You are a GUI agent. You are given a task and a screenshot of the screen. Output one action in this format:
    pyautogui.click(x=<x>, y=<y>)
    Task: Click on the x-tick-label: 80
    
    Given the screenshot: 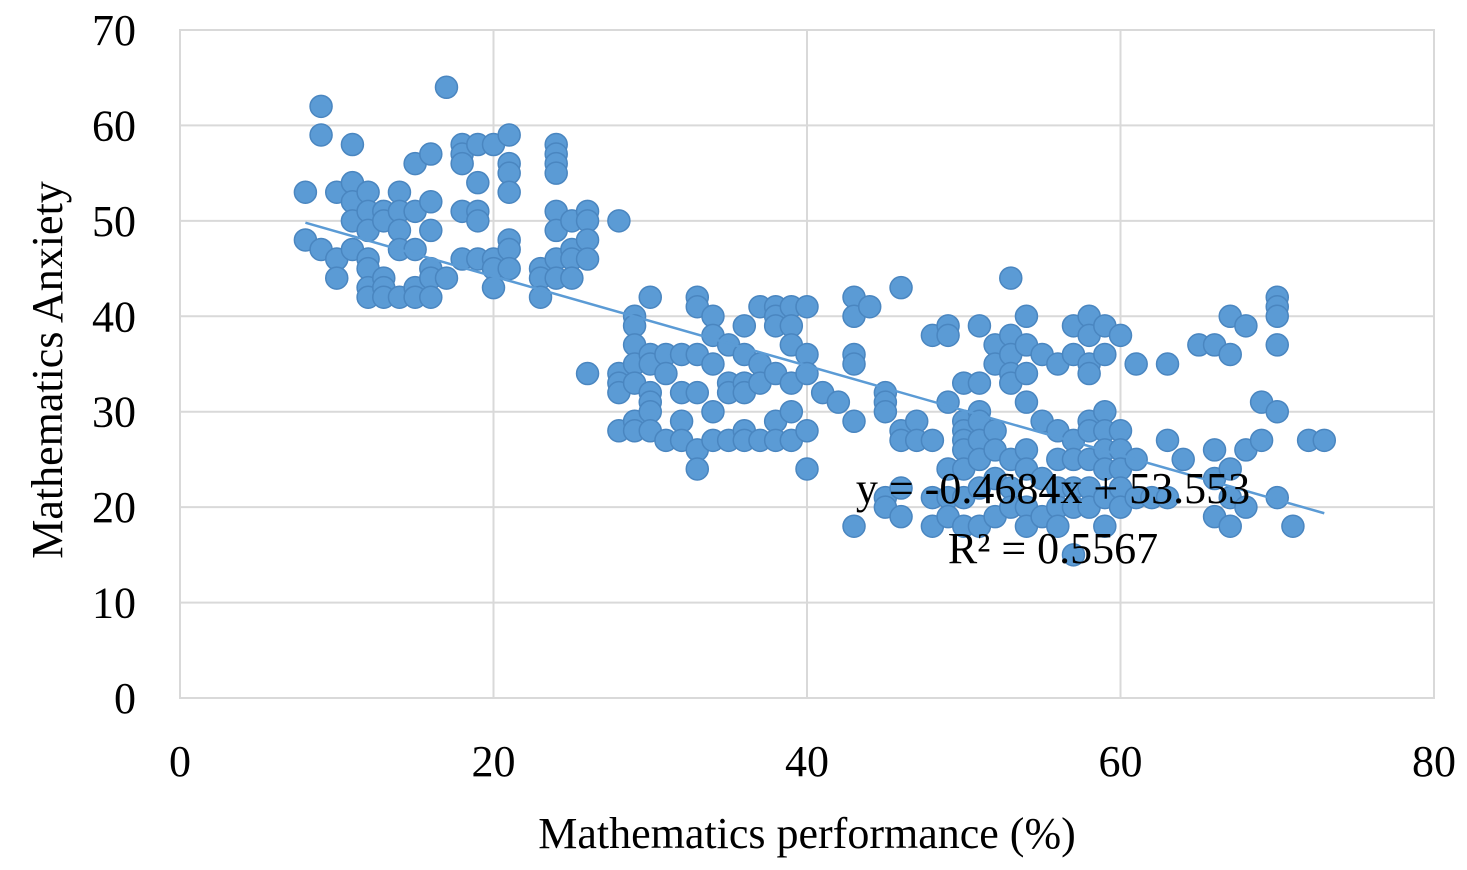 What is the action you would take?
    pyautogui.click(x=1434, y=761)
    